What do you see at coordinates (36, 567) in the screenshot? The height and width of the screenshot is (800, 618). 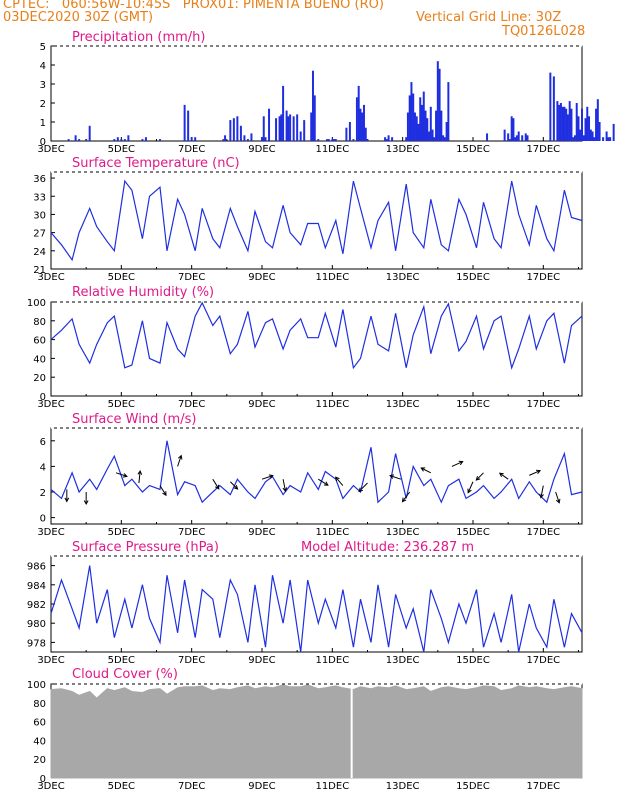 I see `y-tick-label: 986` at bounding box center [36, 567].